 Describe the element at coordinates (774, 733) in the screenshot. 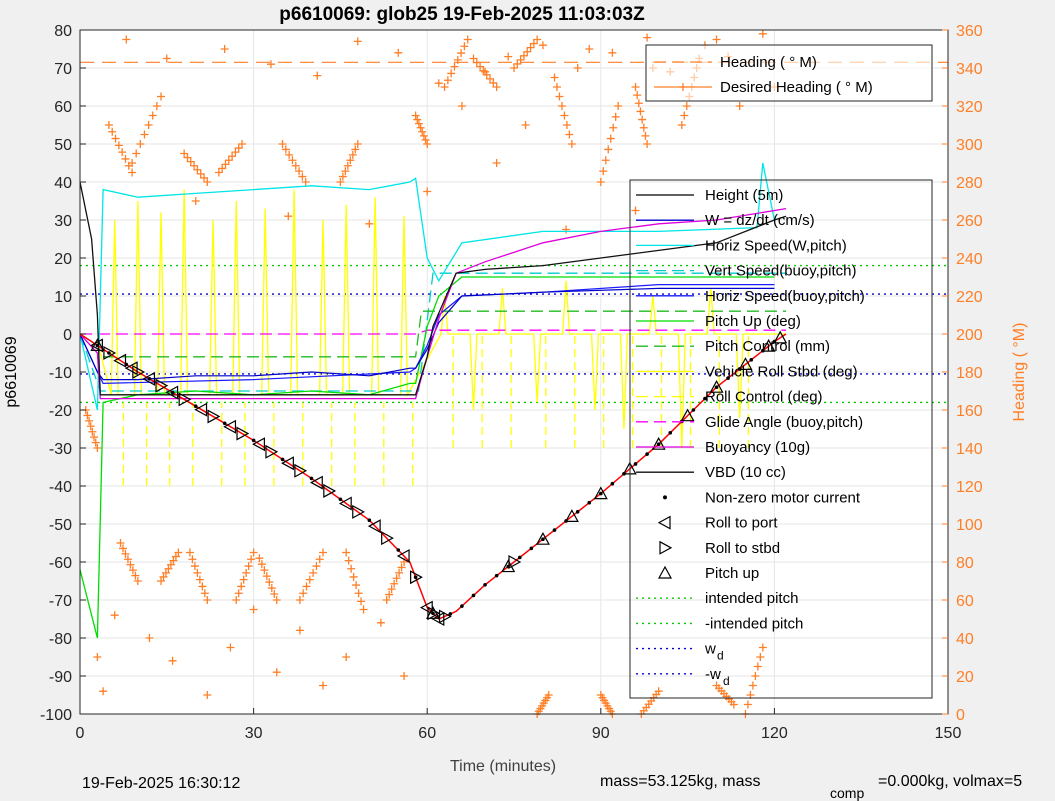

I see `tick-label-x: 120` at that location.